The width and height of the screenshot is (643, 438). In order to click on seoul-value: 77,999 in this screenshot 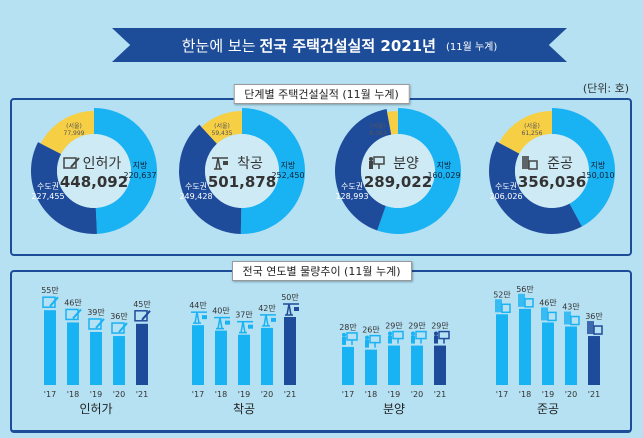, I will do `click(74, 133)`.